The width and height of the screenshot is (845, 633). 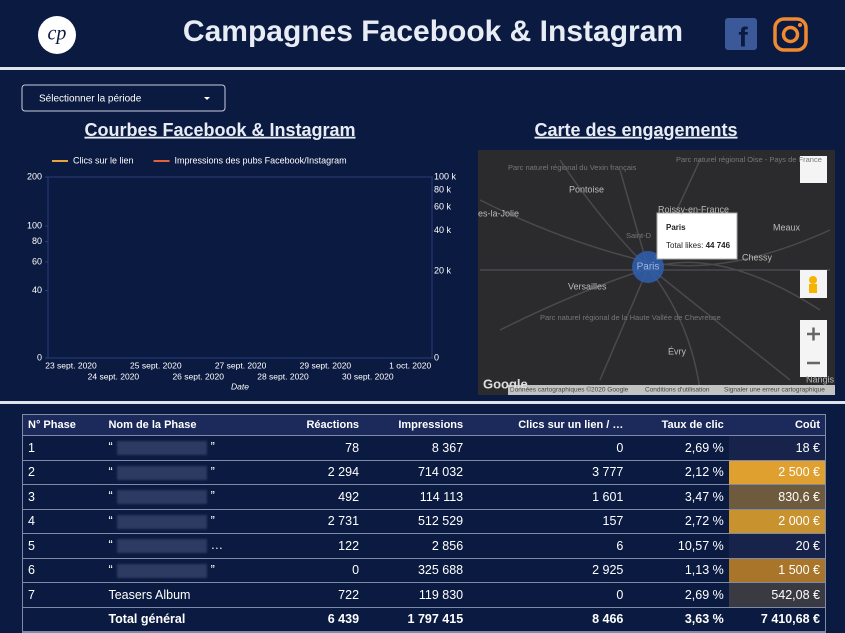 What do you see at coordinates (678, 570) in the screenshot?
I see `cell: 1,13 %` at bounding box center [678, 570].